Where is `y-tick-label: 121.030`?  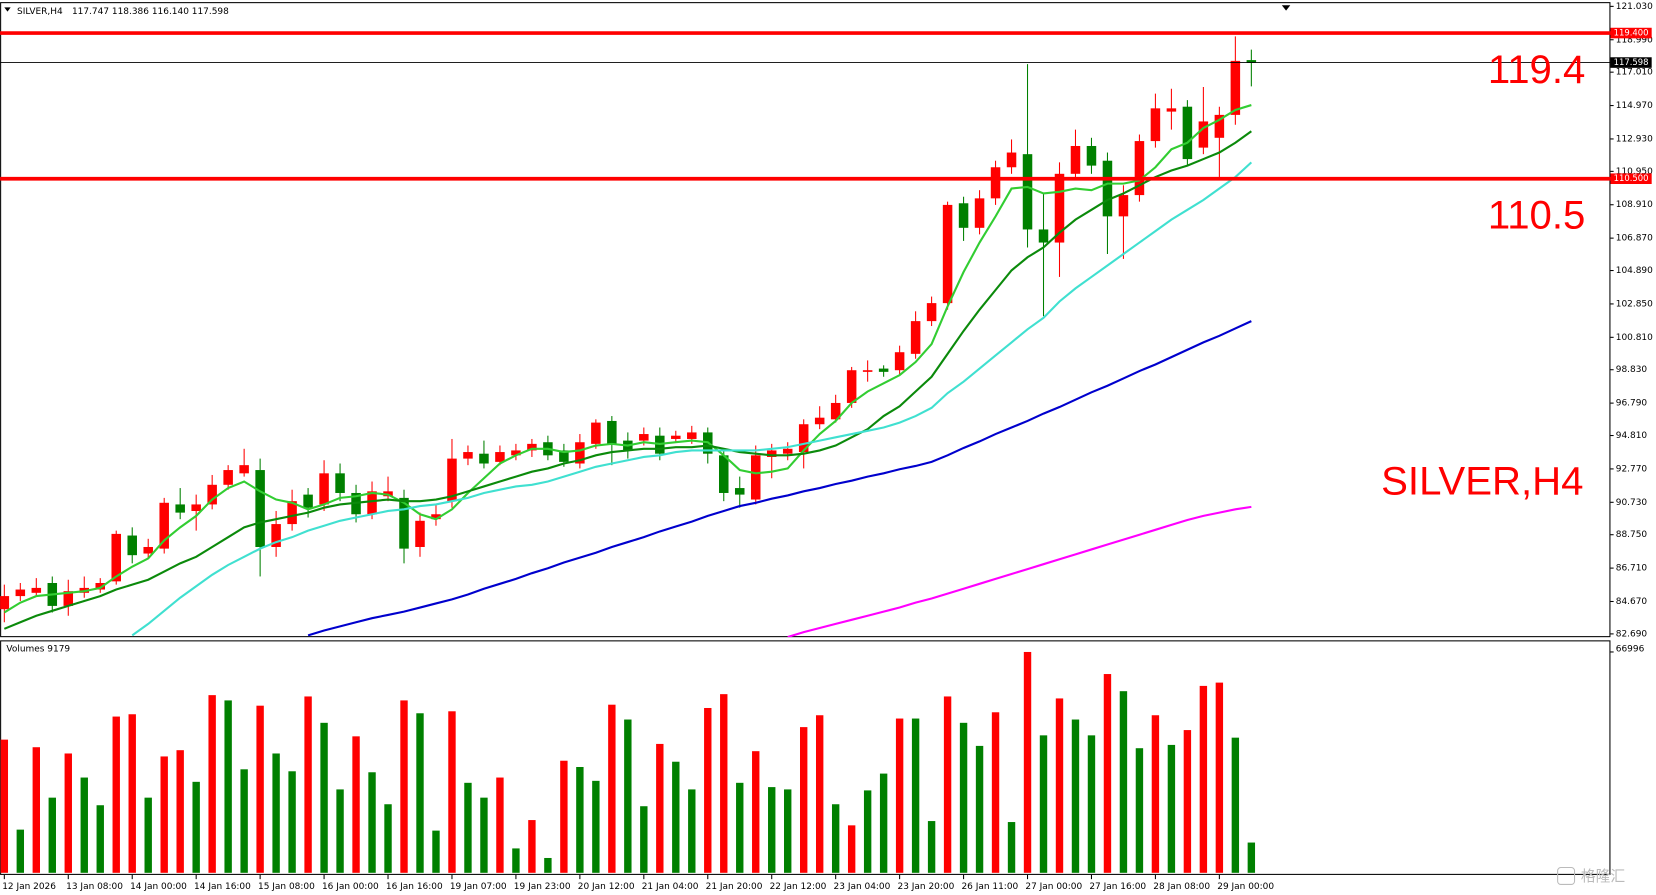
y-tick-label: 121.030 is located at coordinates (1634, 7).